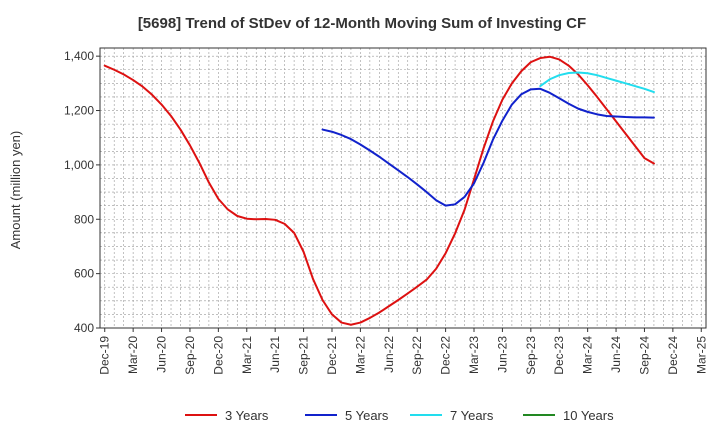 The height and width of the screenshot is (440, 720). Describe the element at coordinates (190, 355) in the screenshot. I see `x-tick-label: Sep-20` at that location.